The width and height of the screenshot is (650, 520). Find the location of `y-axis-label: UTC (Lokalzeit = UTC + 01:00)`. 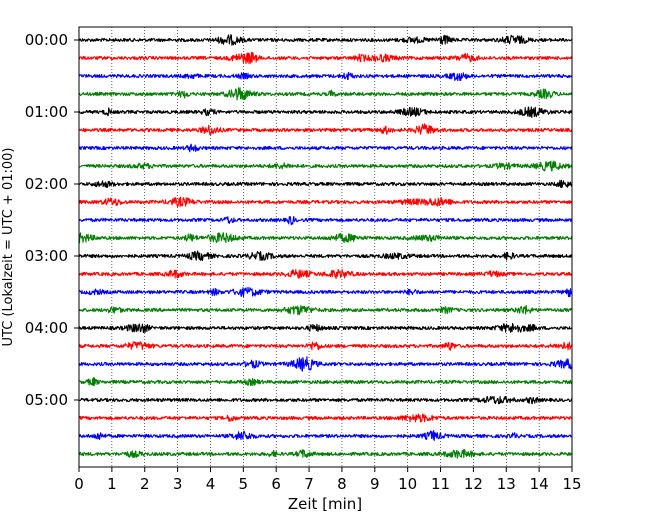

y-axis-label: UTC (Lokalzeit = UTC + 01:00) is located at coordinates (8, 247).